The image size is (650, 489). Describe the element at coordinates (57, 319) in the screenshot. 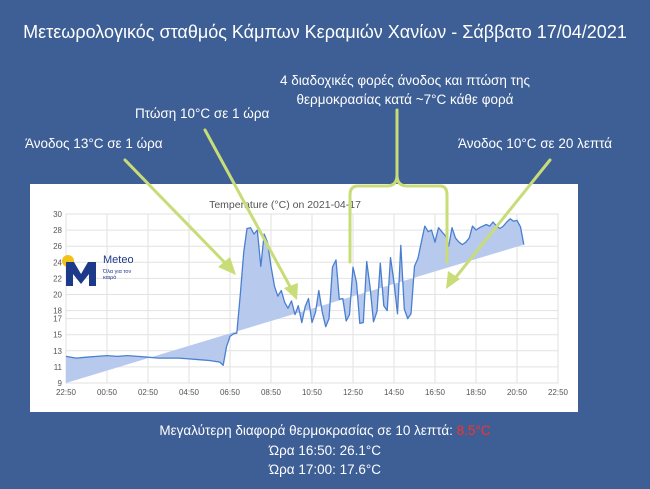

I see `y-tick-label: 17` at that location.